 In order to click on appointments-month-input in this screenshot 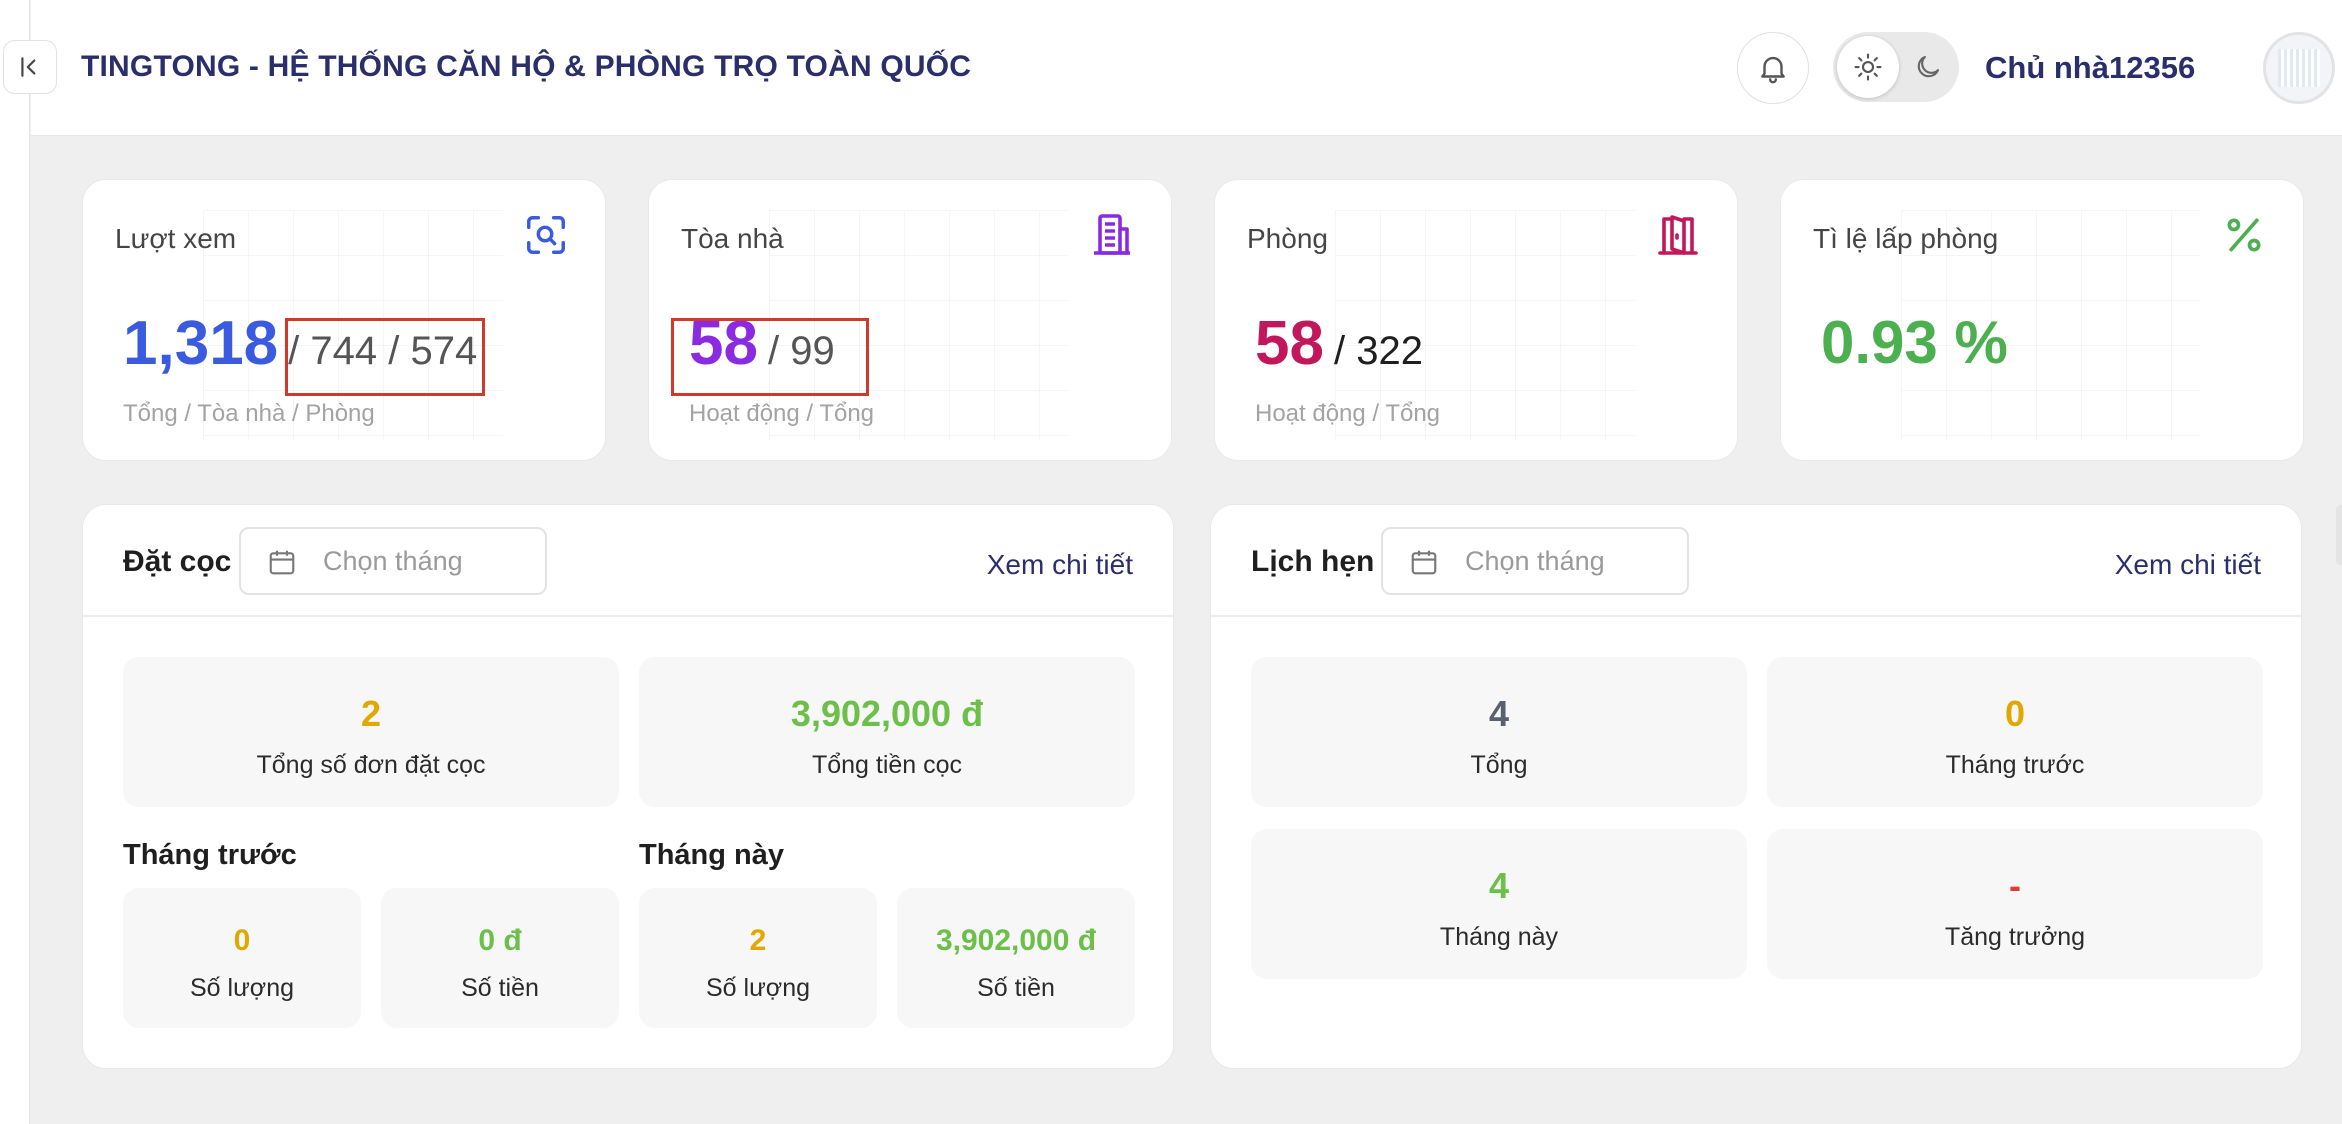, I will do `click(1570, 561)`.